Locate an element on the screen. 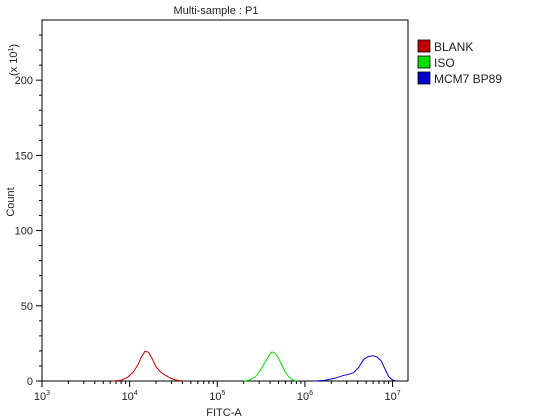 Image resolution: width=544 pixels, height=419 pixels. x-tick-label: 10⁶ is located at coordinates (305, 396).